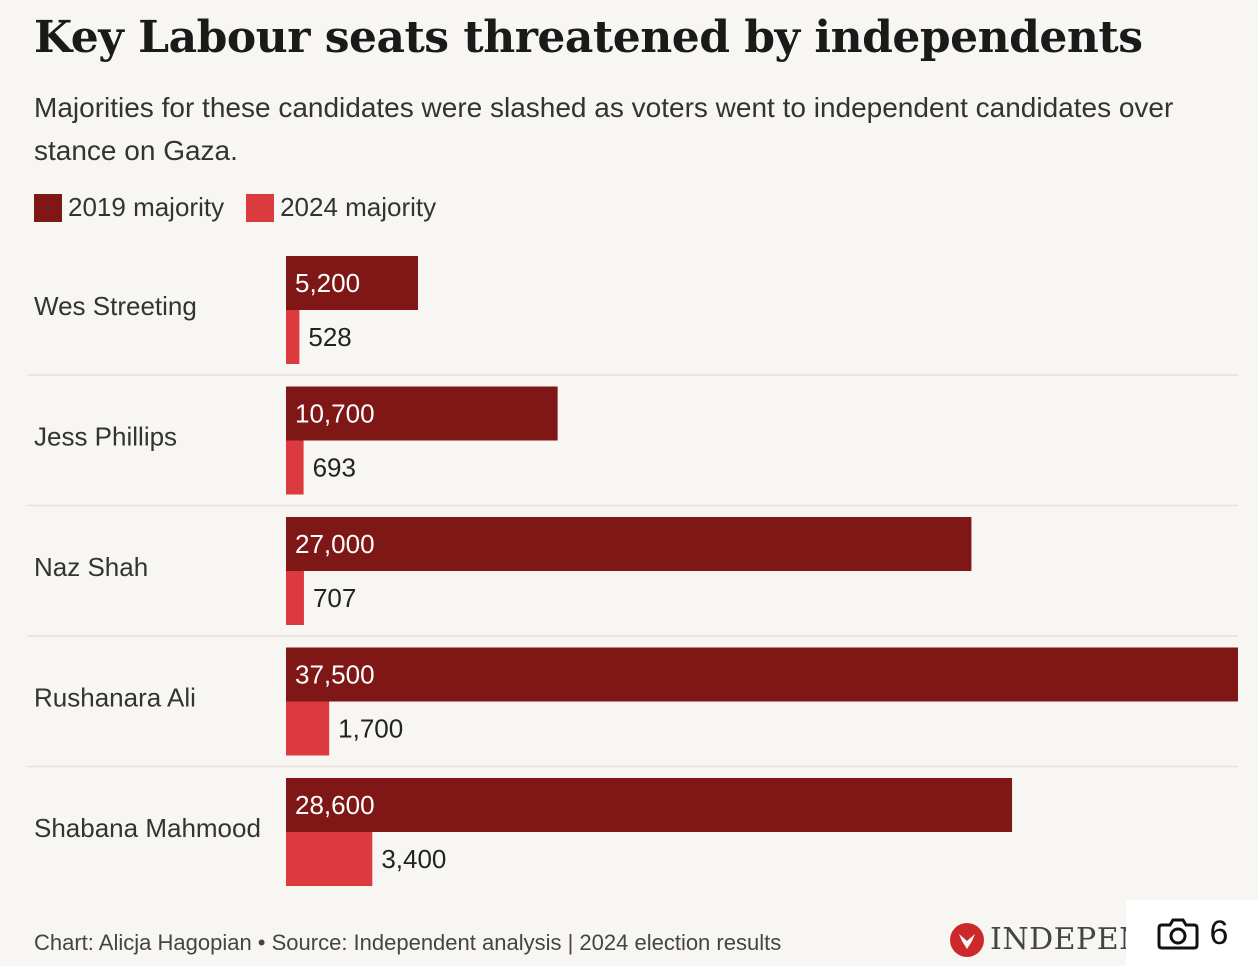 This screenshot has height=966, width=1258. I want to click on category-label-shabana-mahmood: Shabana Mahmood, so click(147, 828).